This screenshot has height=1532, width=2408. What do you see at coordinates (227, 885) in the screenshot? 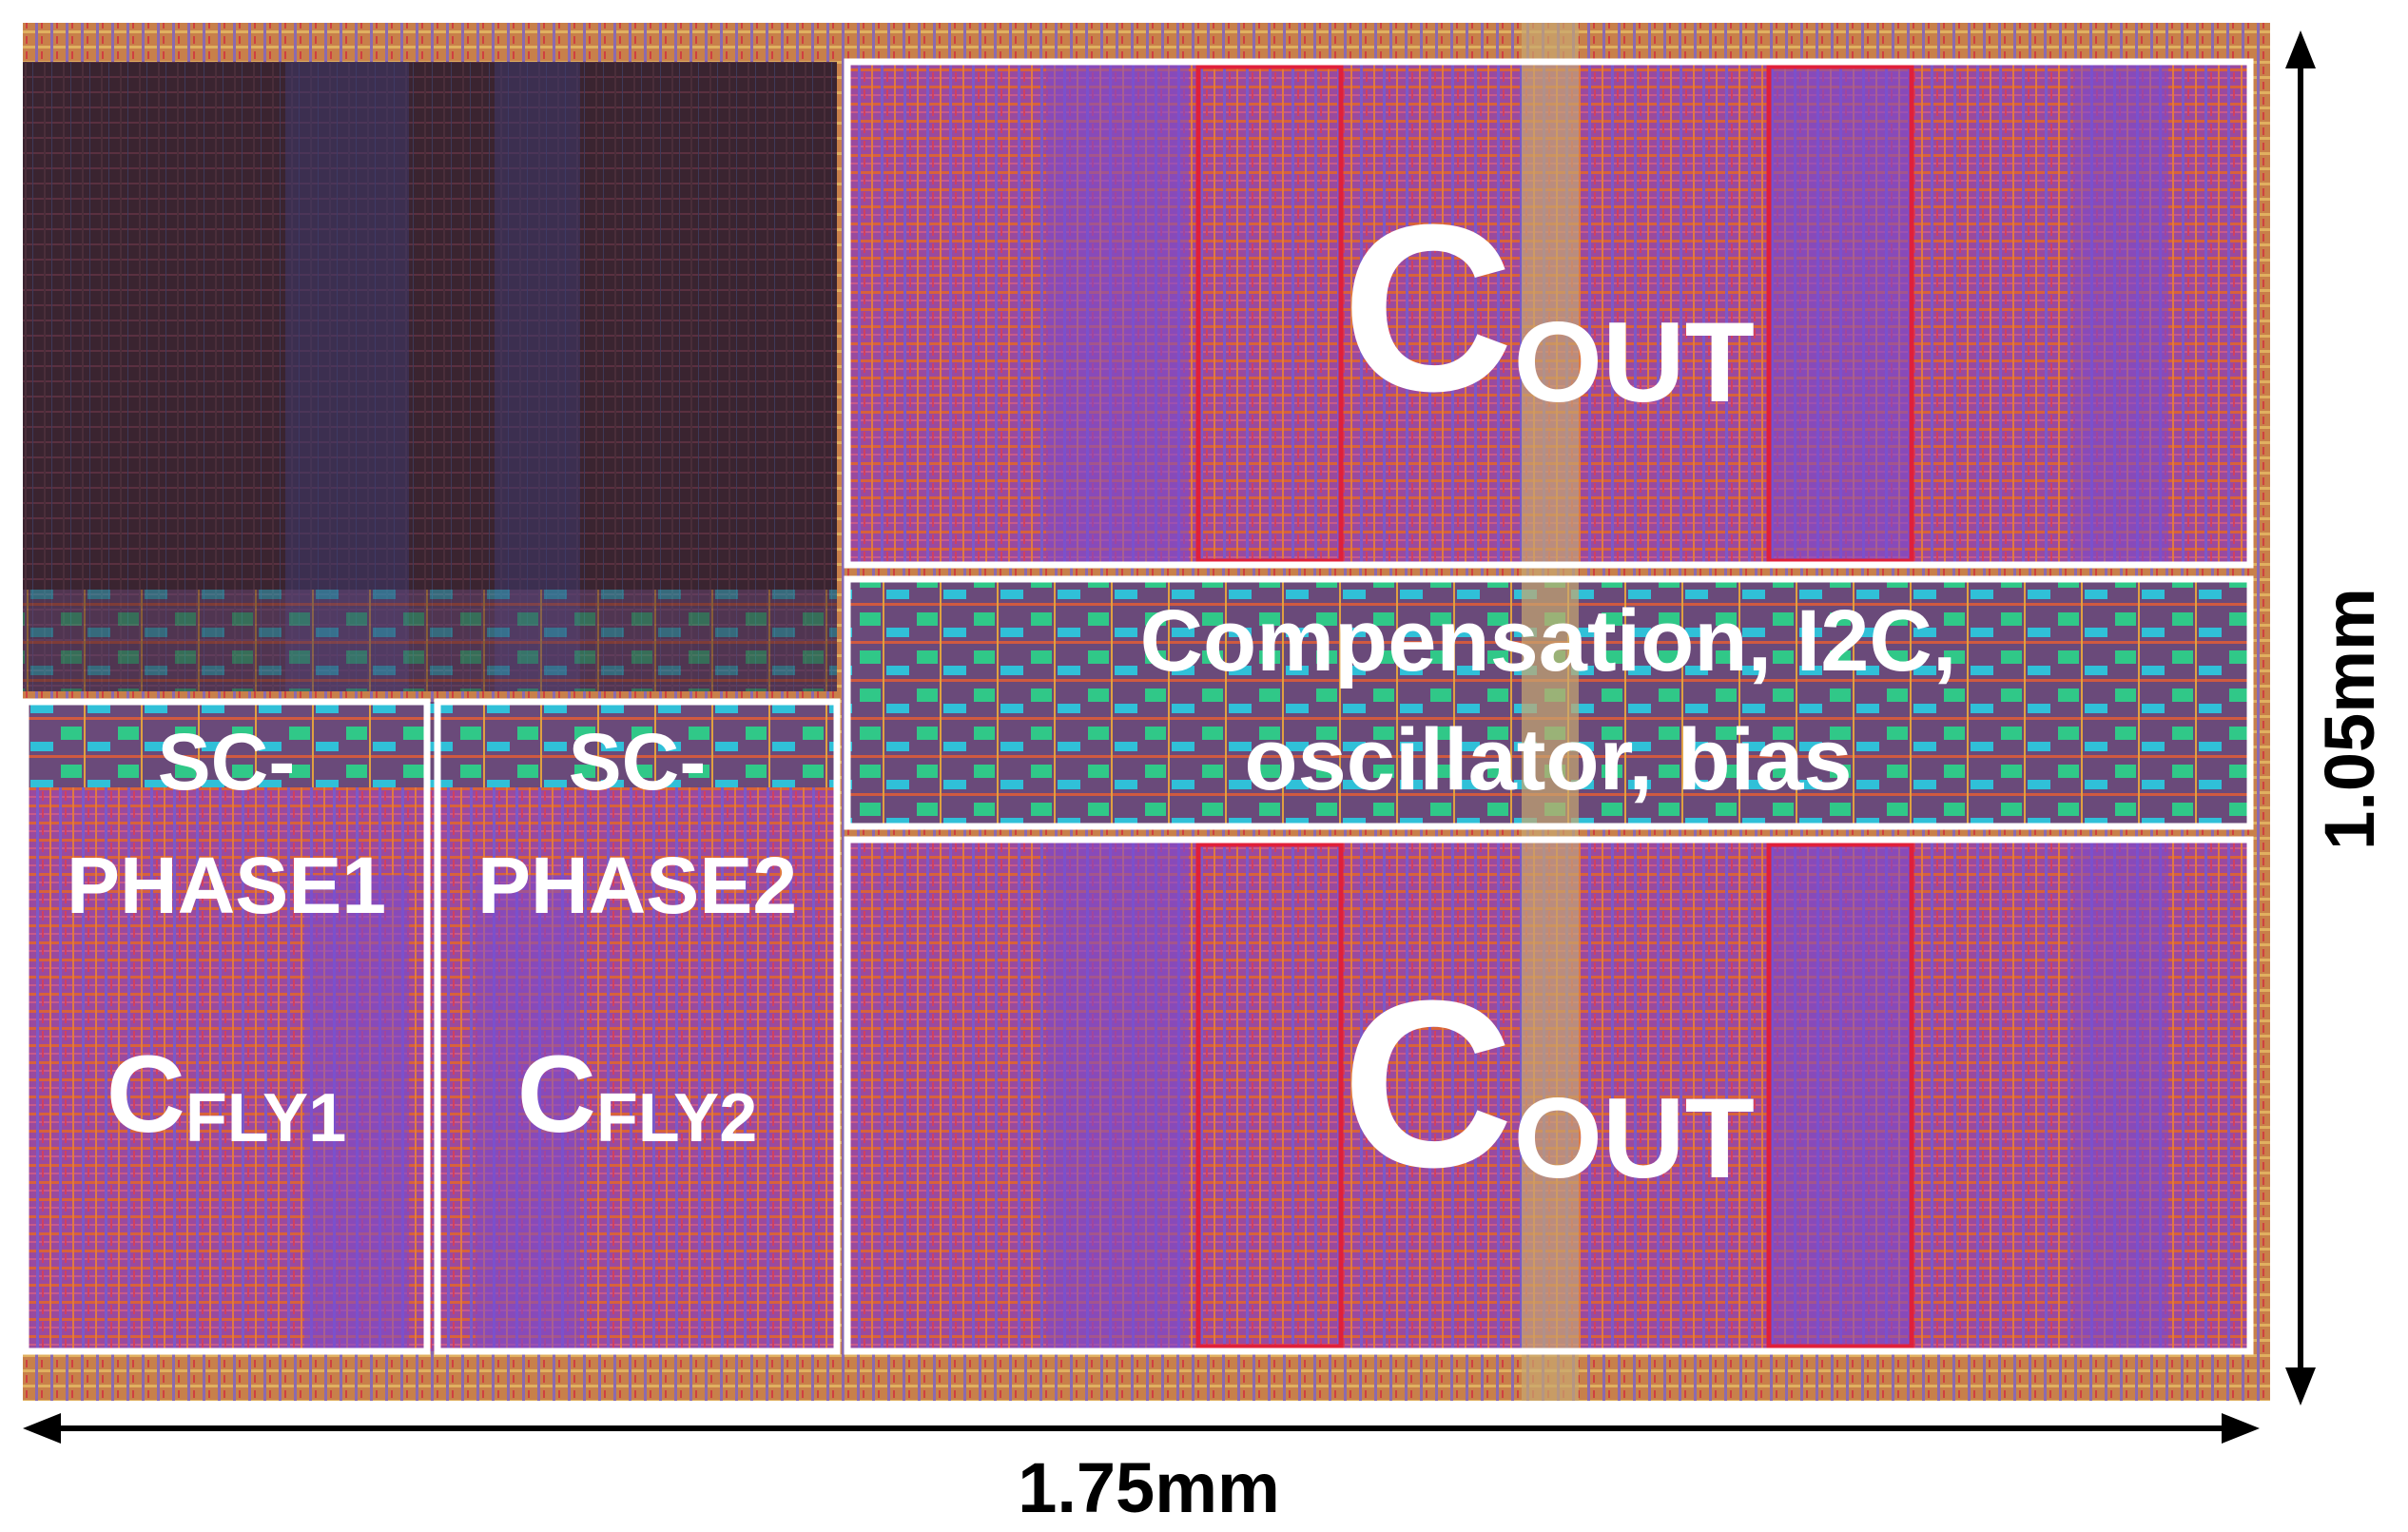
I see `phase1-title: PHASE1` at bounding box center [227, 885].